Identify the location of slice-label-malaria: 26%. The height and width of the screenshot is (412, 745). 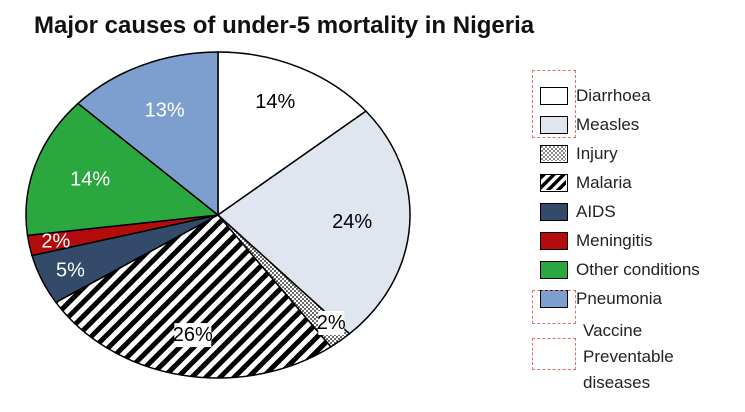
(193, 335).